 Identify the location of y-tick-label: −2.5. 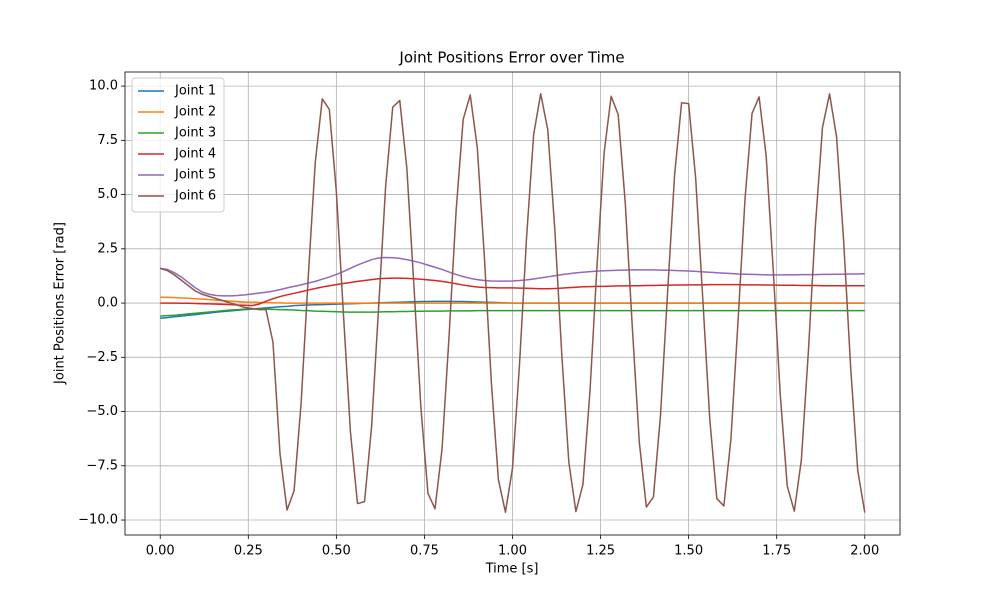
(102, 357).